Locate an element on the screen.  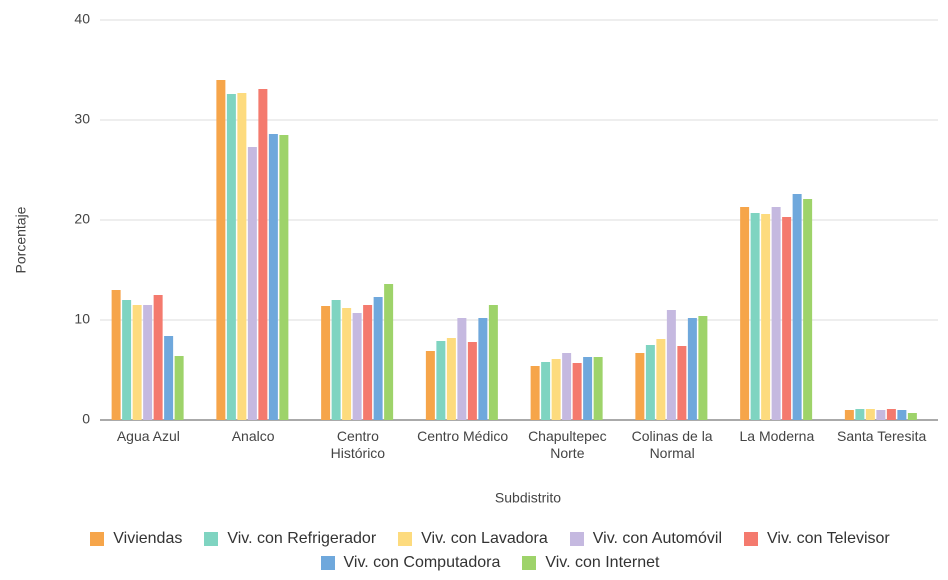
legend-item: Viv. con Televisor is located at coordinates (817, 539).